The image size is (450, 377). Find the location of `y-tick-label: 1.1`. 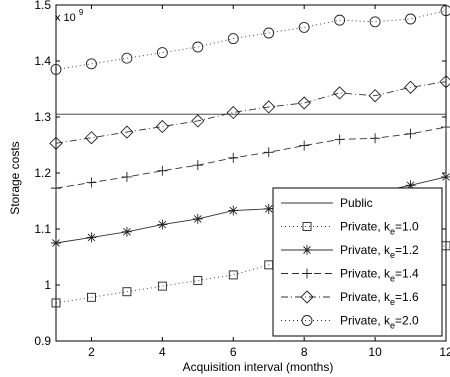

y-tick-label: 1.1 is located at coordinates (42, 229).